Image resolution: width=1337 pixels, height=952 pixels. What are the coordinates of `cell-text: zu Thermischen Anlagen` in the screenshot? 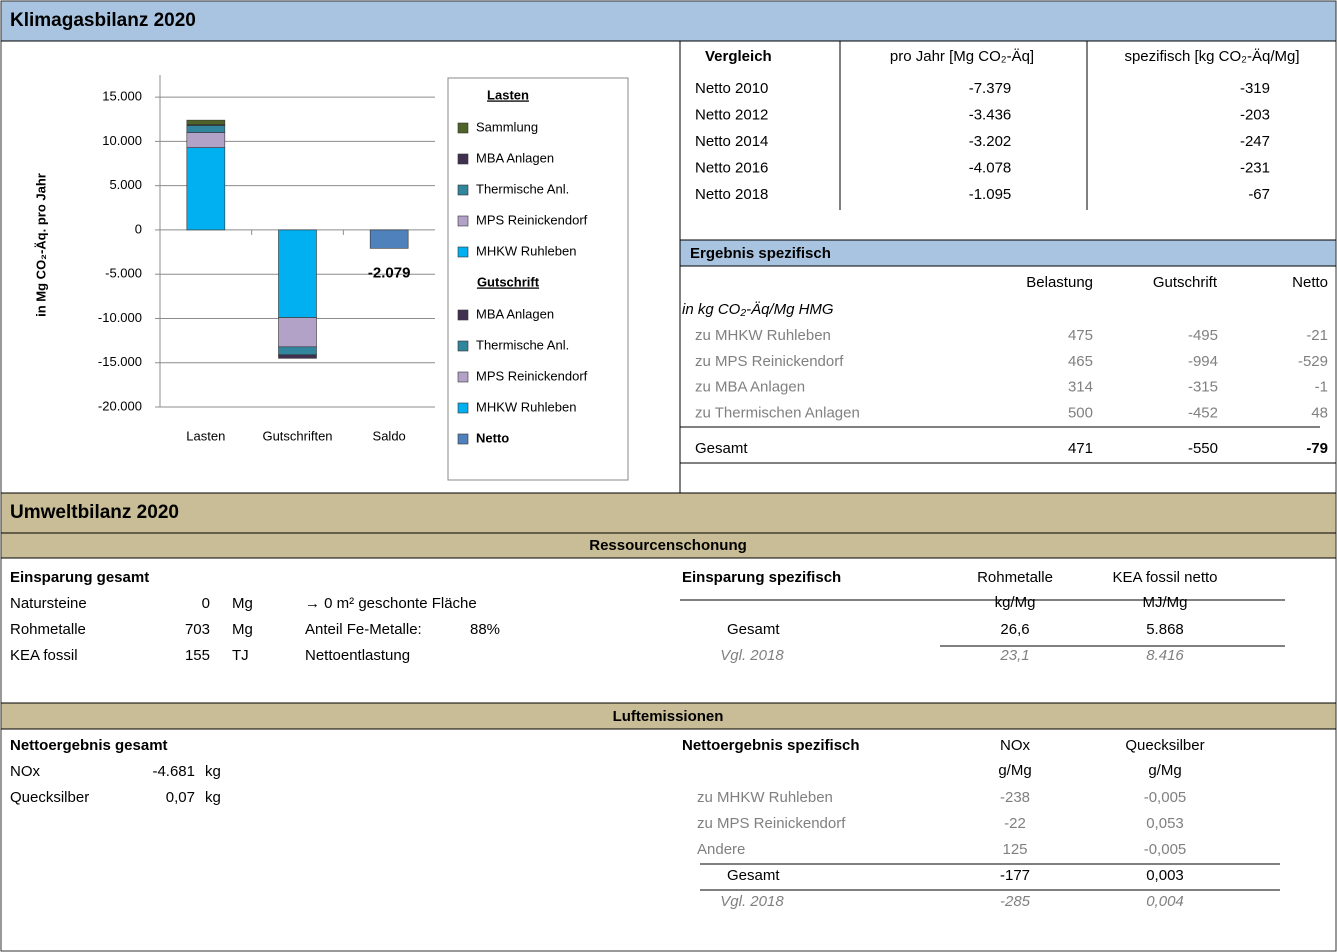 It's located at (777, 412).